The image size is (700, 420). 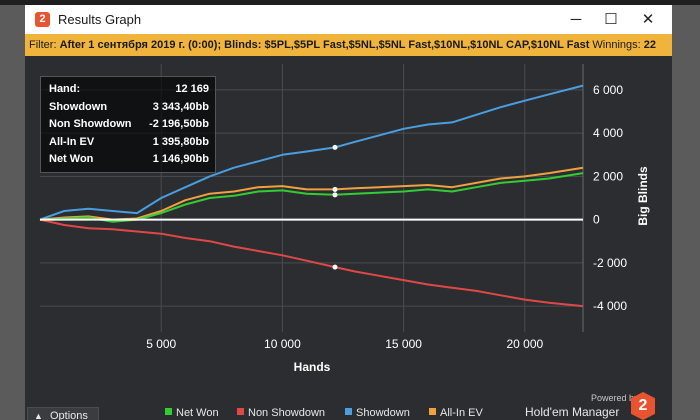 What do you see at coordinates (100, 19) in the screenshot?
I see `window-title: Results Graph` at bounding box center [100, 19].